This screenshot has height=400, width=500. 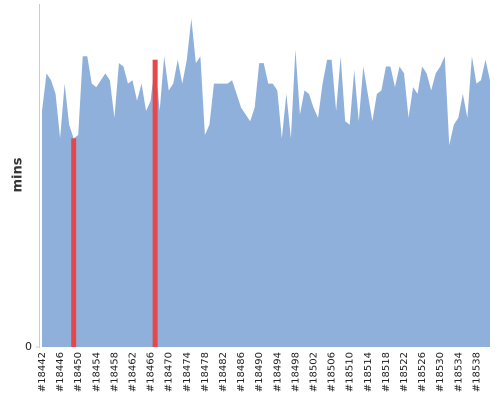 What do you see at coordinates (440, 372) in the screenshot?
I see `x-tick-label: #18530` at bounding box center [440, 372].